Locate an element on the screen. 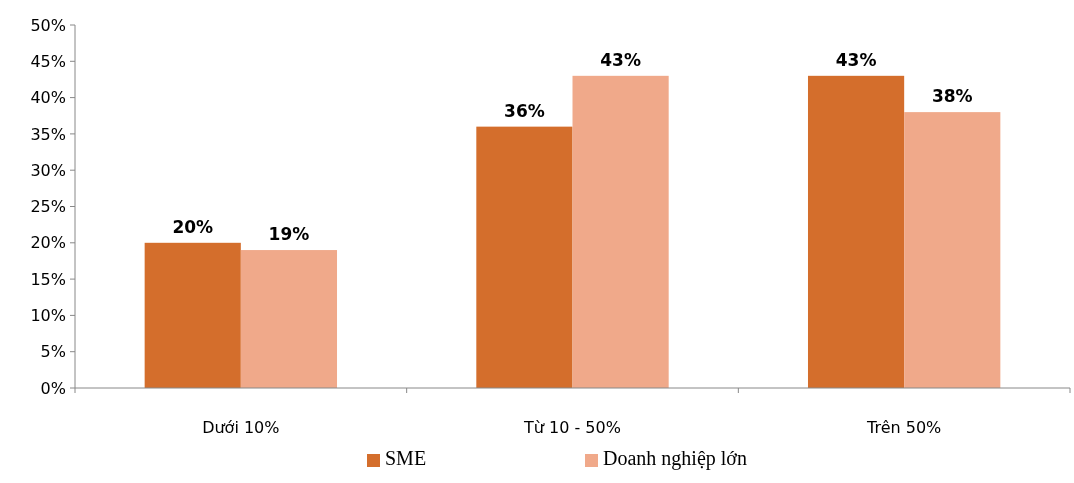 Image resolution: width=1074 pixels, height=483 pixels. data-label: 19% is located at coordinates (289, 234).